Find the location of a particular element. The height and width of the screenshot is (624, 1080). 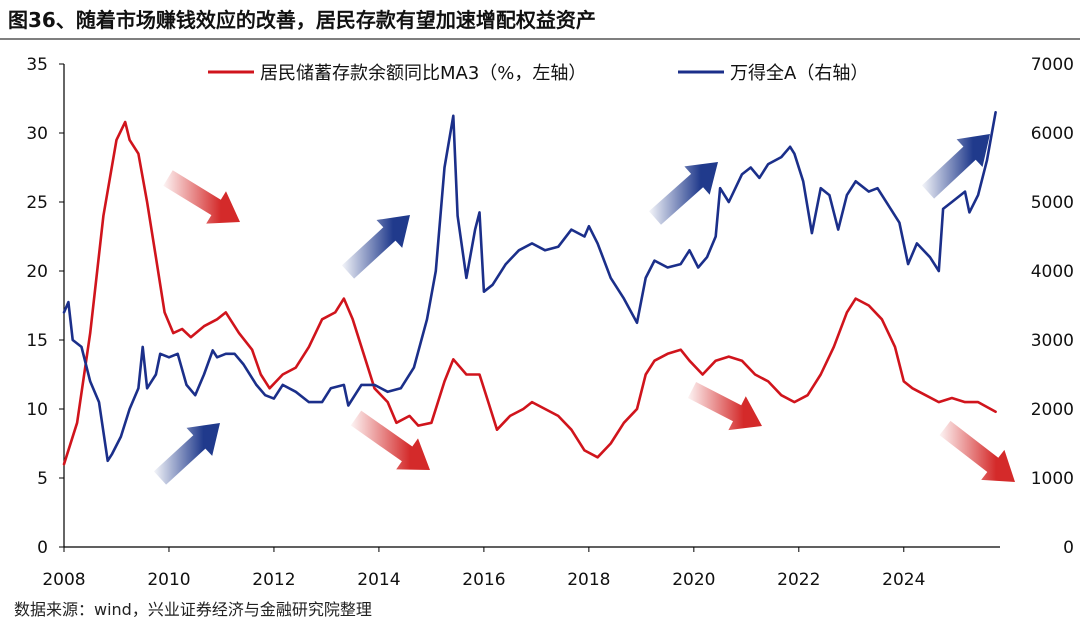

right-y-tick-label: 4000 is located at coordinates (1052, 272).